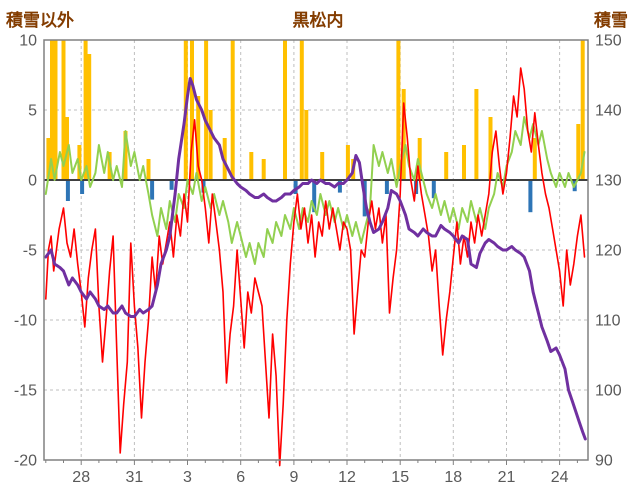 The height and width of the screenshot is (501, 636). Describe the element at coordinates (25, 461) in the screenshot. I see `left-tick-label: -20` at that location.